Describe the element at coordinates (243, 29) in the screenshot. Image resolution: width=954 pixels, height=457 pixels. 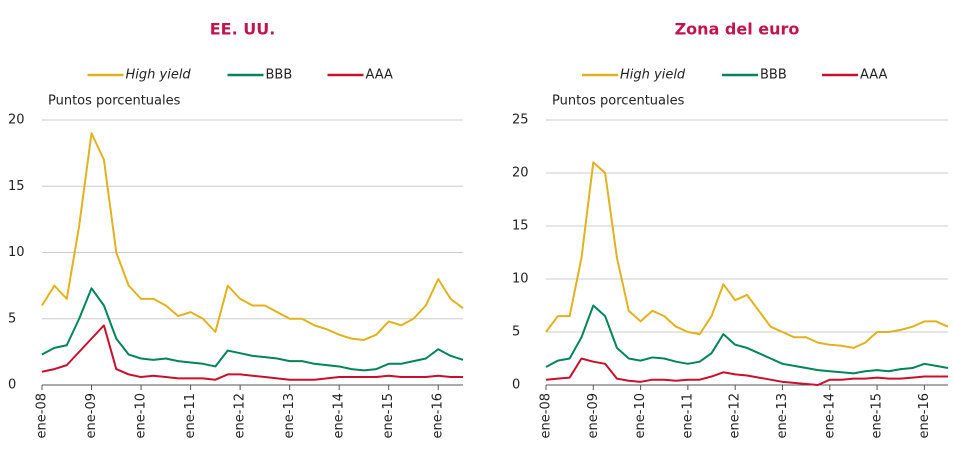
I see `chart-title: EE. UU.` at that location.